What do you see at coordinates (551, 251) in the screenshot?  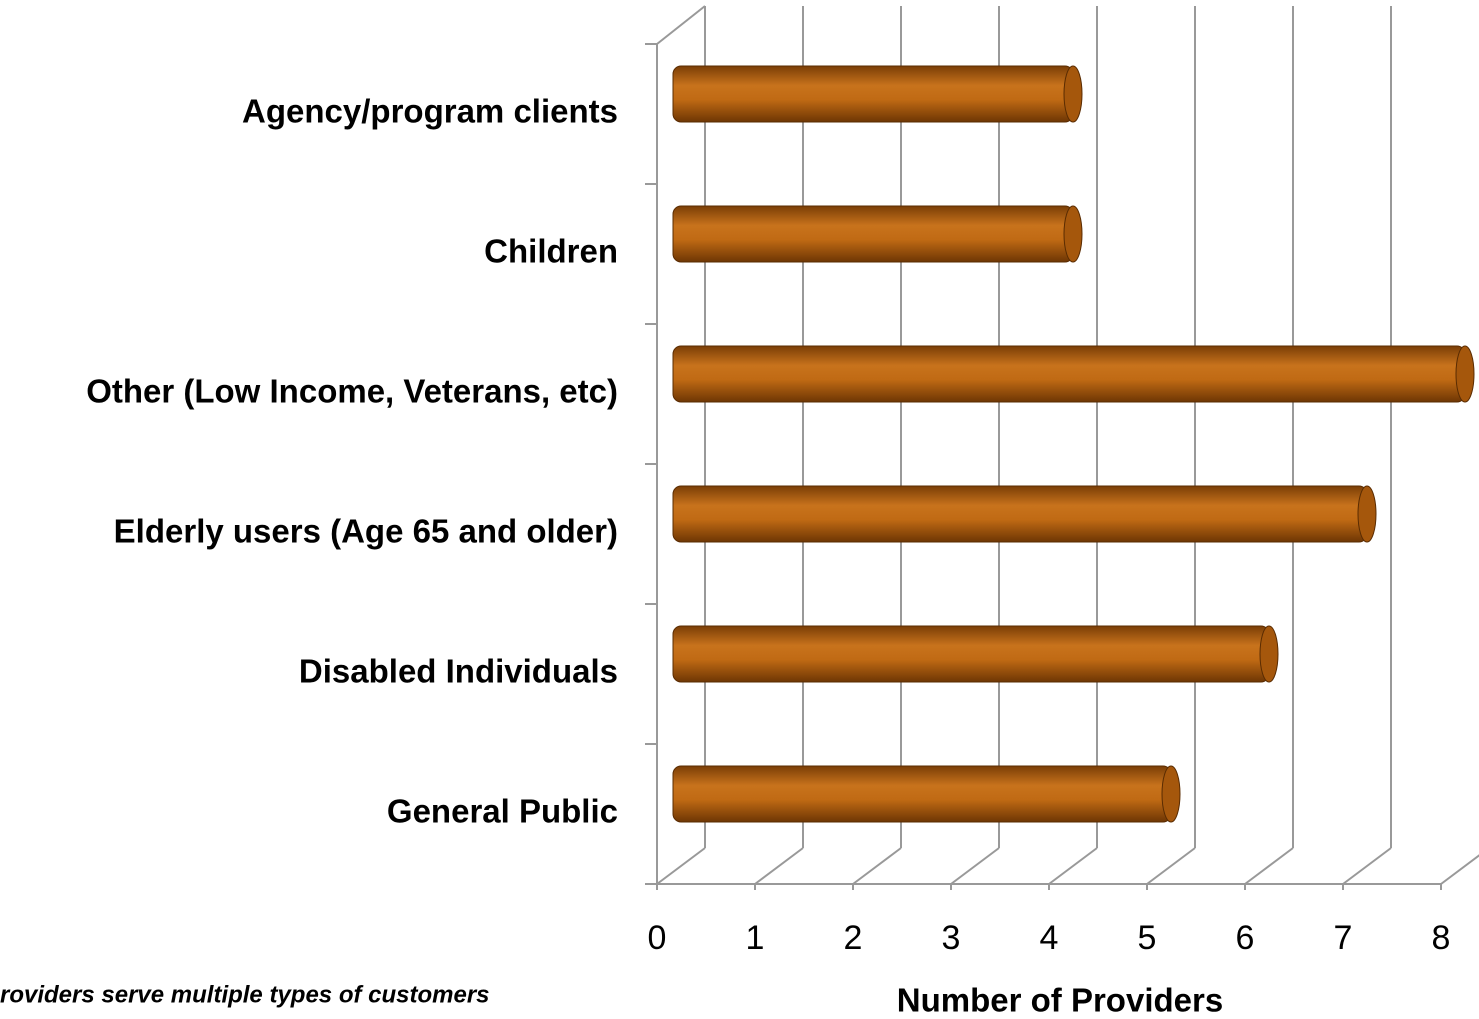 I see `category-label: Children` at bounding box center [551, 251].